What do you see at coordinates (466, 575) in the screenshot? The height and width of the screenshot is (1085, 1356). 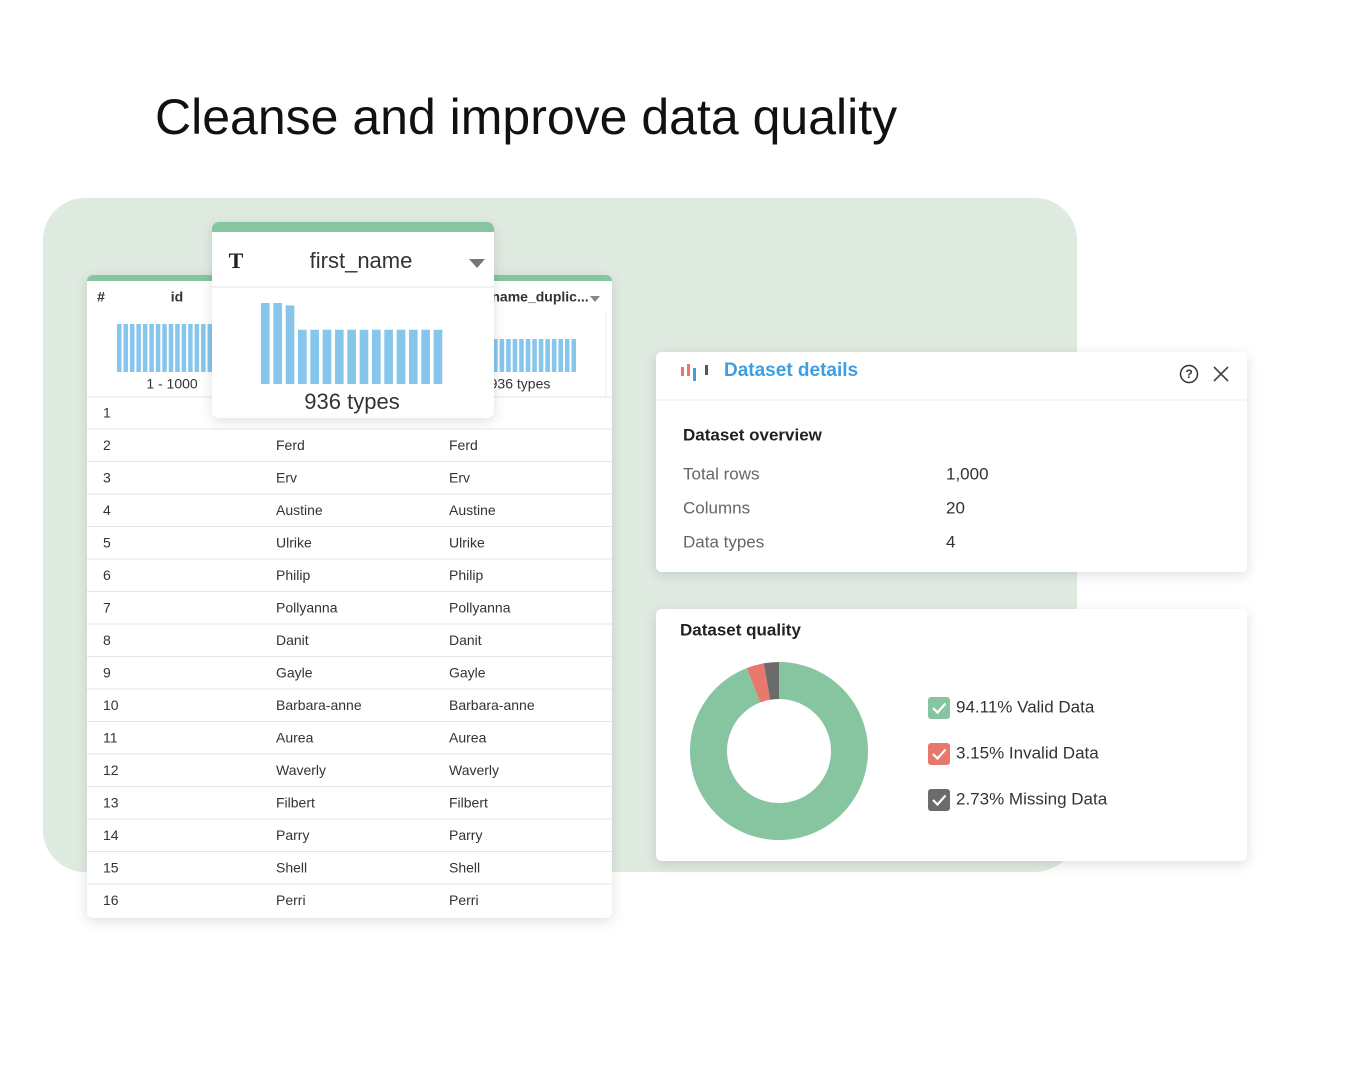 I see `table-cell: Philip` at bounding box center [466, 575].